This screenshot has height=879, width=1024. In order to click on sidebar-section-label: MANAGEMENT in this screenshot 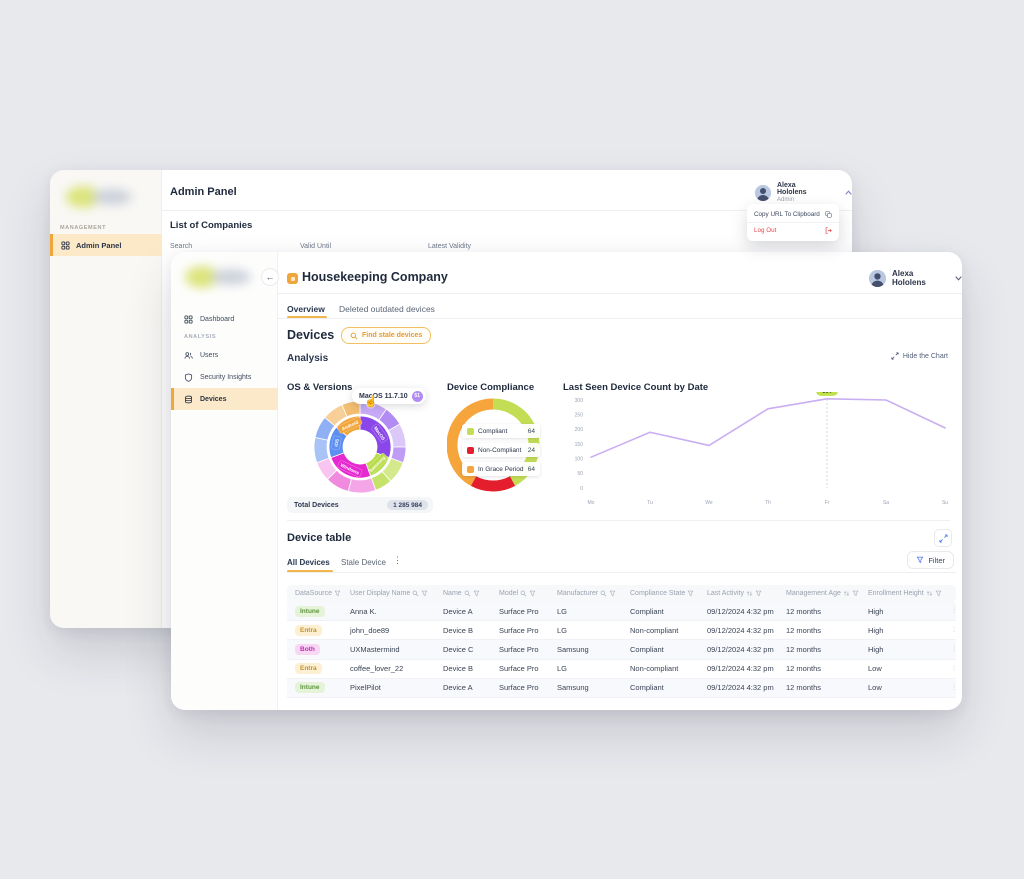, I will do `click(83, 228)`.